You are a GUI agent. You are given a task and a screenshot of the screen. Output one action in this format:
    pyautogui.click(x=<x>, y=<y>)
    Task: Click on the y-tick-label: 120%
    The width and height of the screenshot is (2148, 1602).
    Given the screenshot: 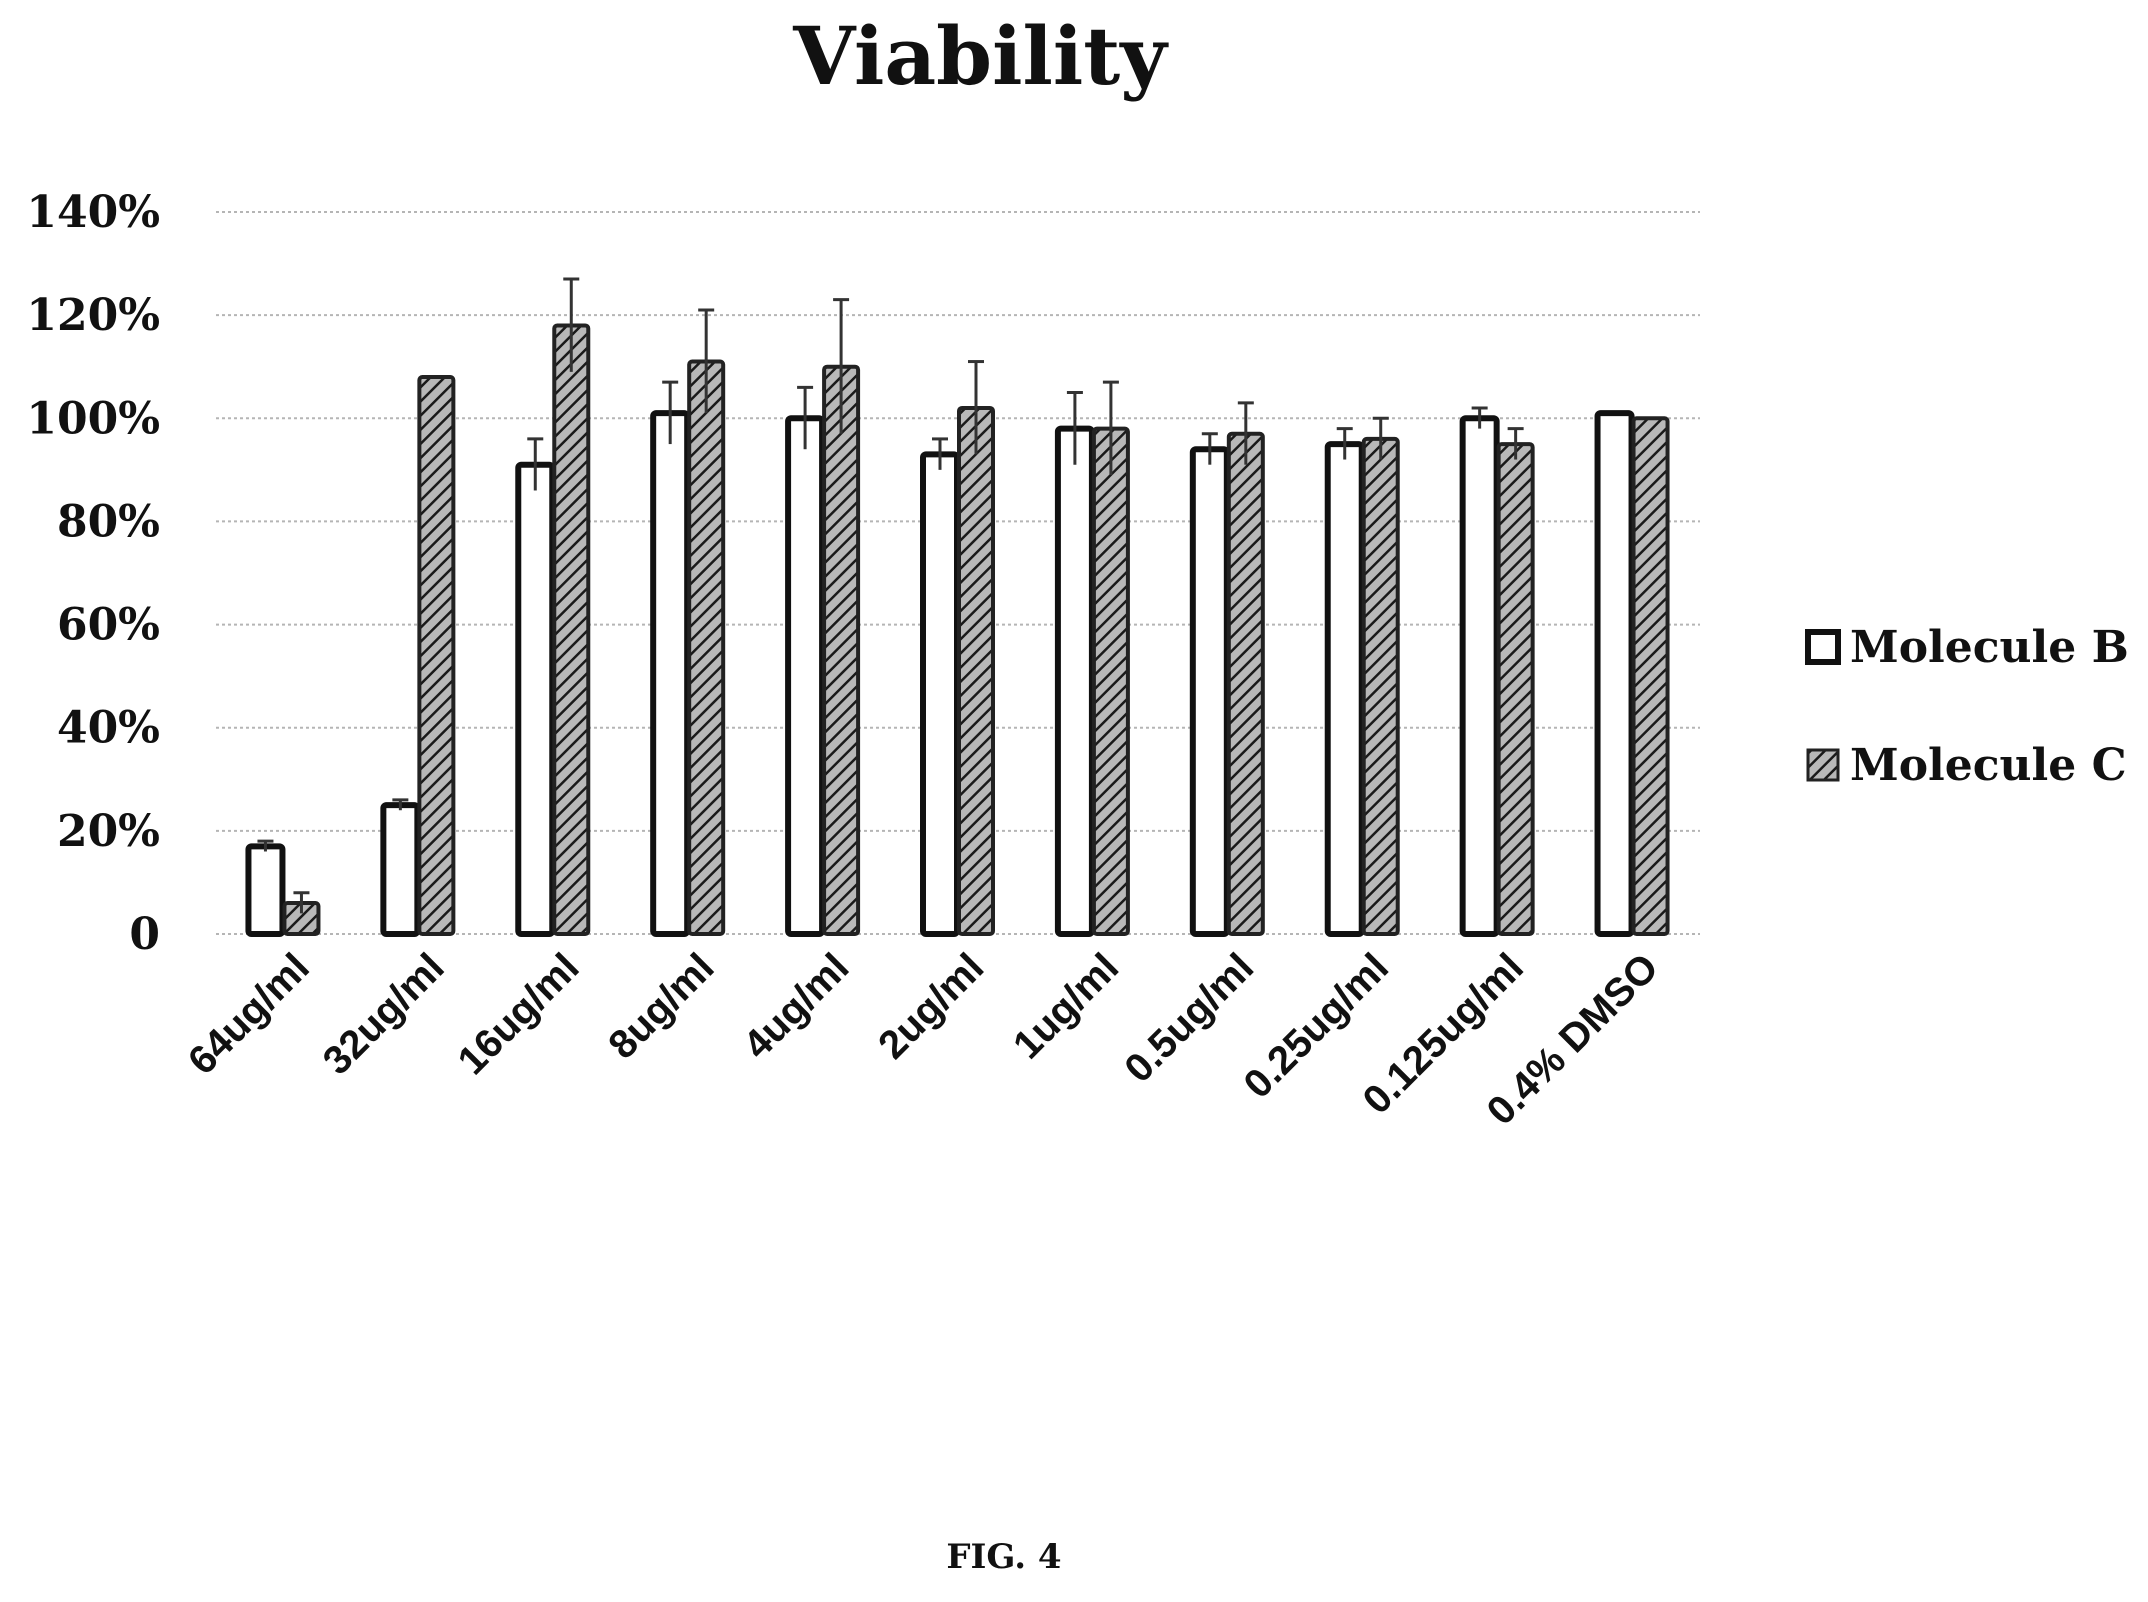 What is the action you would take?
    pyautogui.click(x=93, y=315)
    